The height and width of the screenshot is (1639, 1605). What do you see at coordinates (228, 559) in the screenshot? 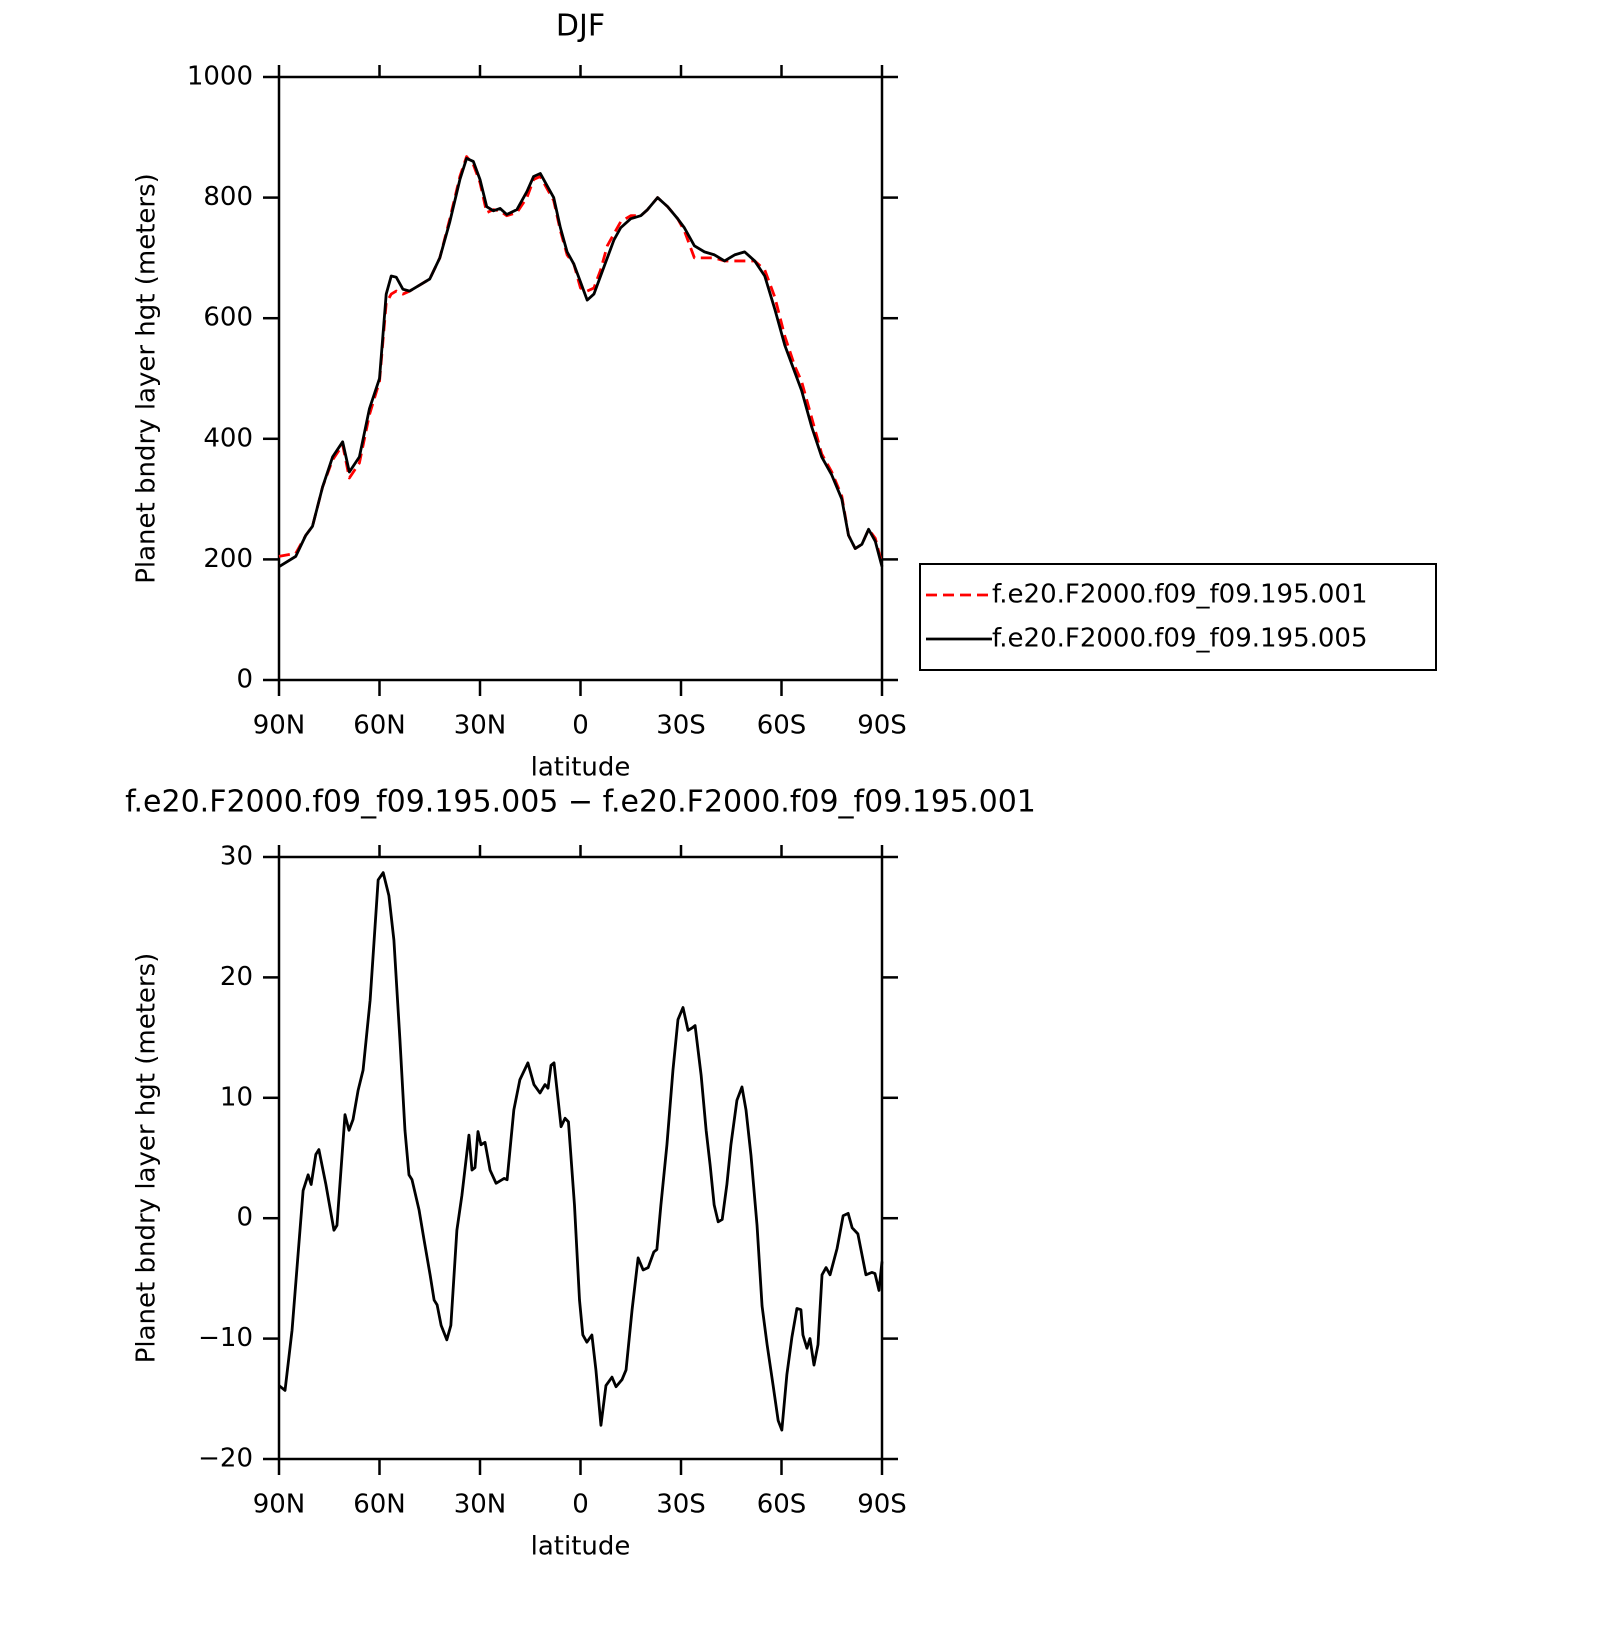
I see `y-tick-label: 200` at bounding box center [228, 559].